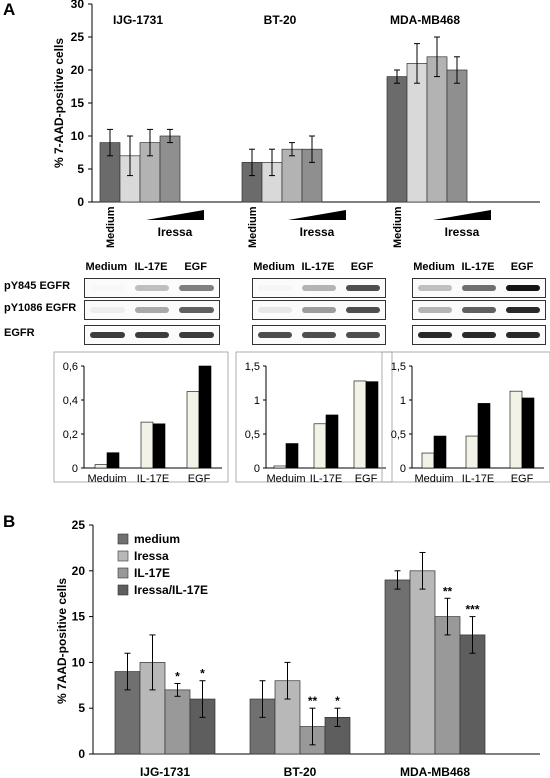 This screenshot has width=550, height=778. Describe the element at coordinates (40, 308) in the screenshot. I see `blot-row-label: pY1086 EGFR` at that location.